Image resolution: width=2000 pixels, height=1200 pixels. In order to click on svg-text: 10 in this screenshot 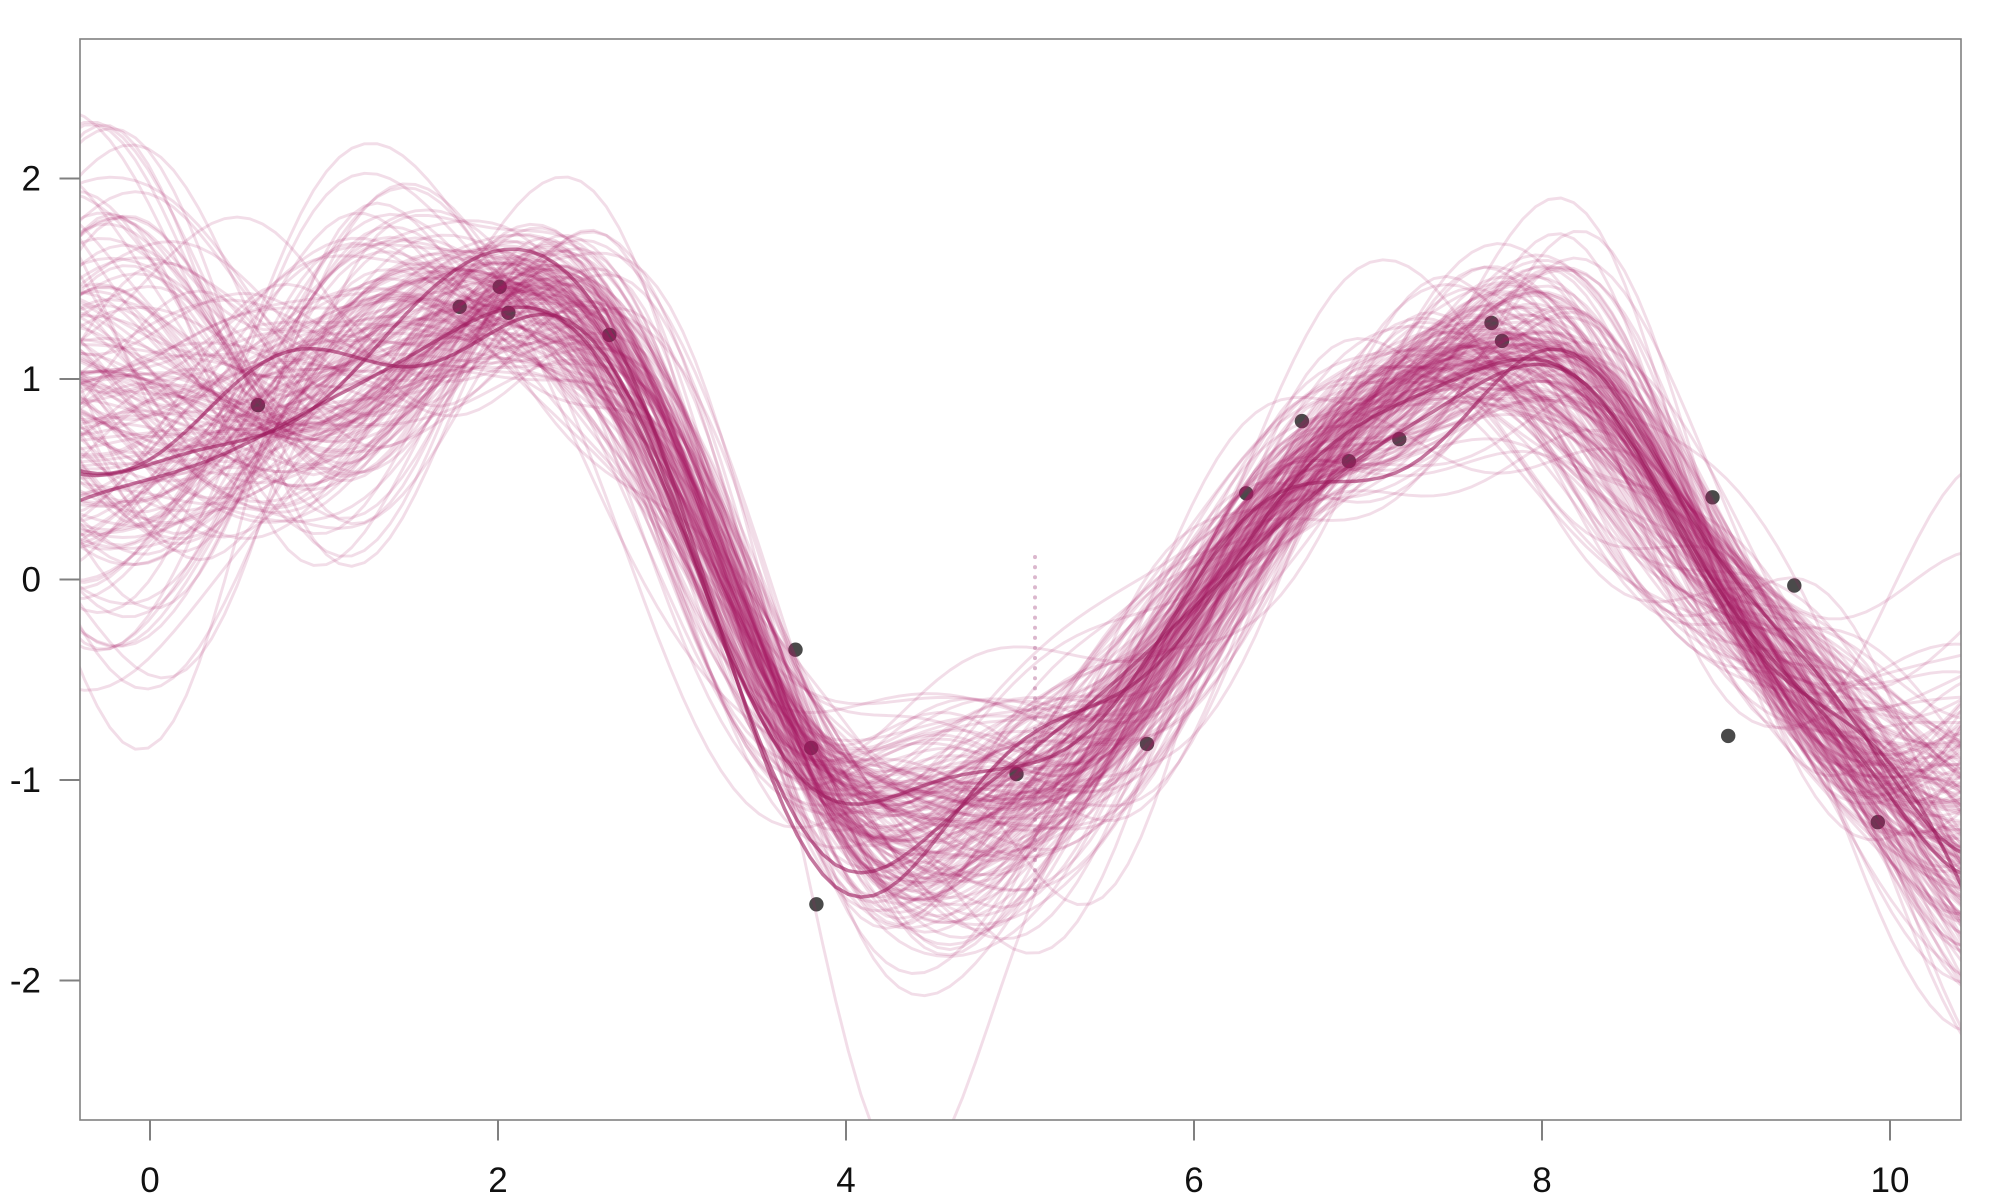, I will do `click(1890, 1180)`.